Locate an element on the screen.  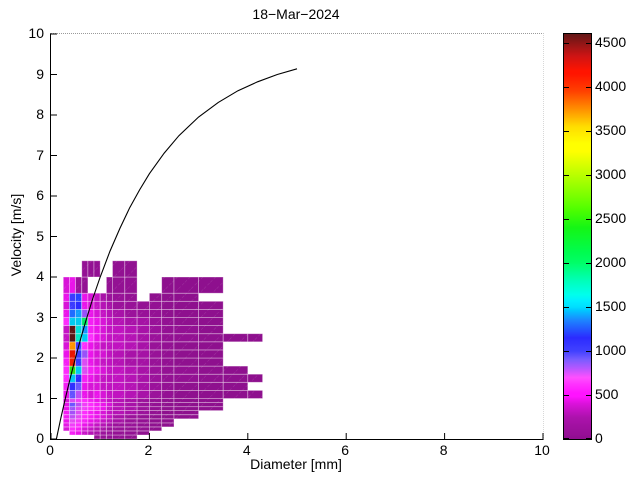
colorbar-tick-label: 500 is located at coordinates (607, 393).